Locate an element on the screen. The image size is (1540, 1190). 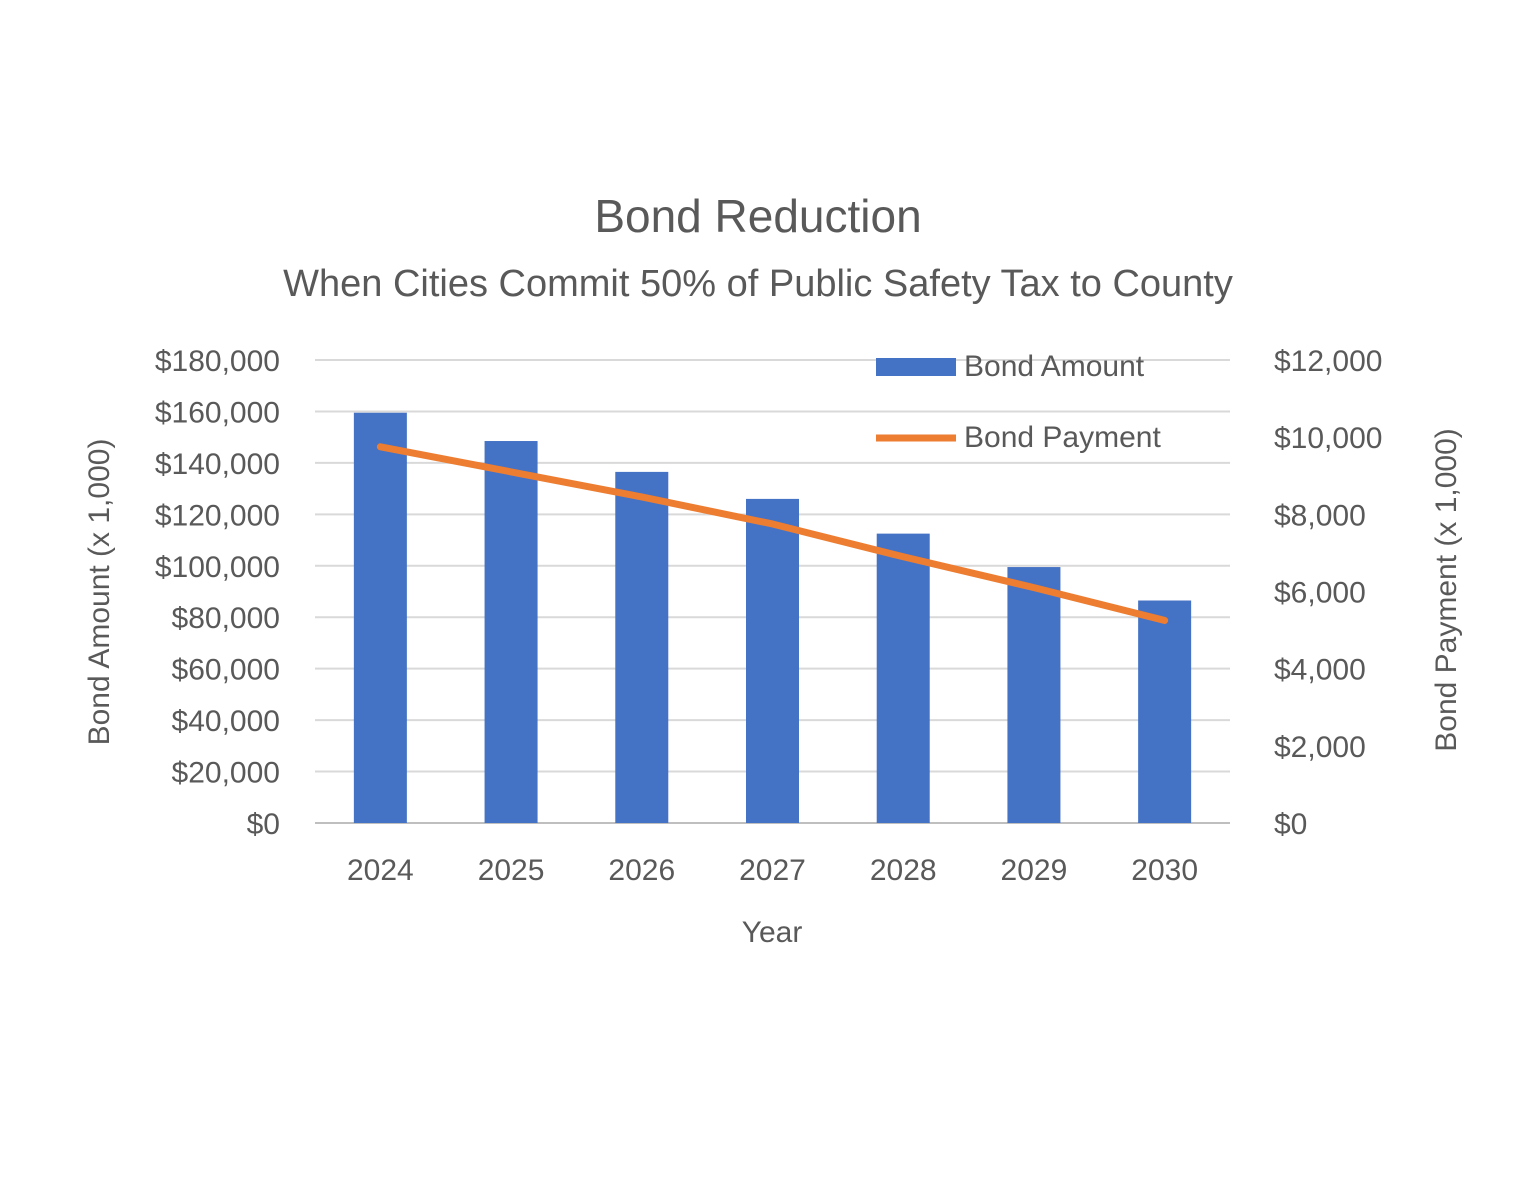
y2-tick-label: $12,000 is located at coordinates (1328, 361).